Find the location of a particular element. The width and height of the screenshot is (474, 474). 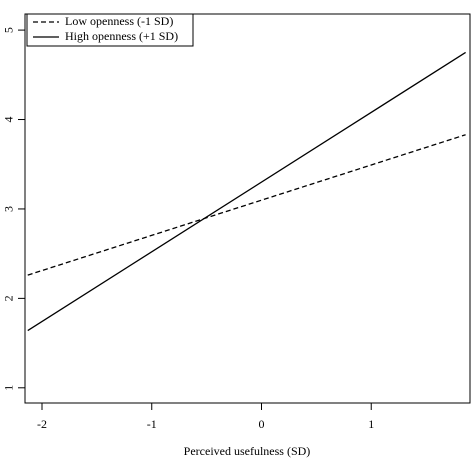

legend-box is located at coordinates (110, 30).